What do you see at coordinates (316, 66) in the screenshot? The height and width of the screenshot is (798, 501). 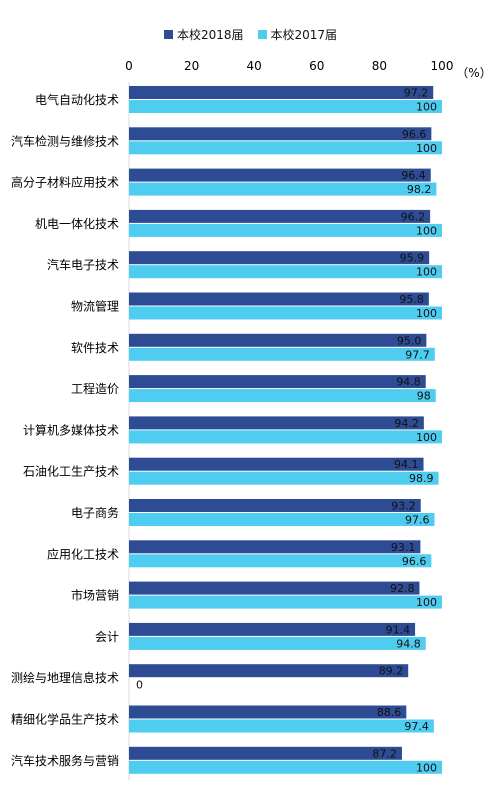 I see `x-tick-label: 60` at bounding box center [316, 66].